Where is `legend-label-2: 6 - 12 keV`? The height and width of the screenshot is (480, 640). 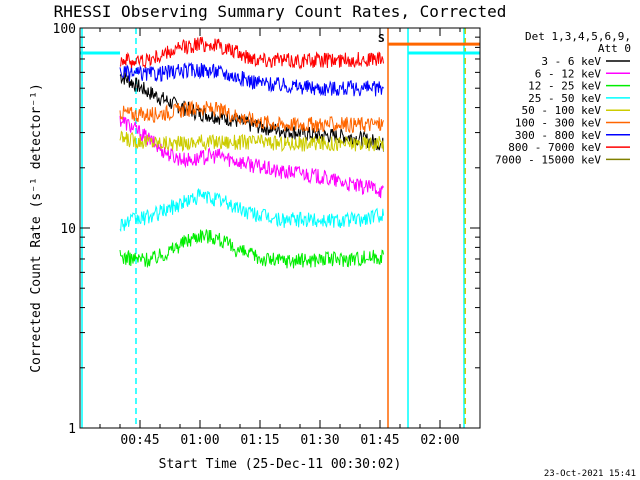 legend-label-2: 6 - 12 keV is located at coordinates (568, 73).